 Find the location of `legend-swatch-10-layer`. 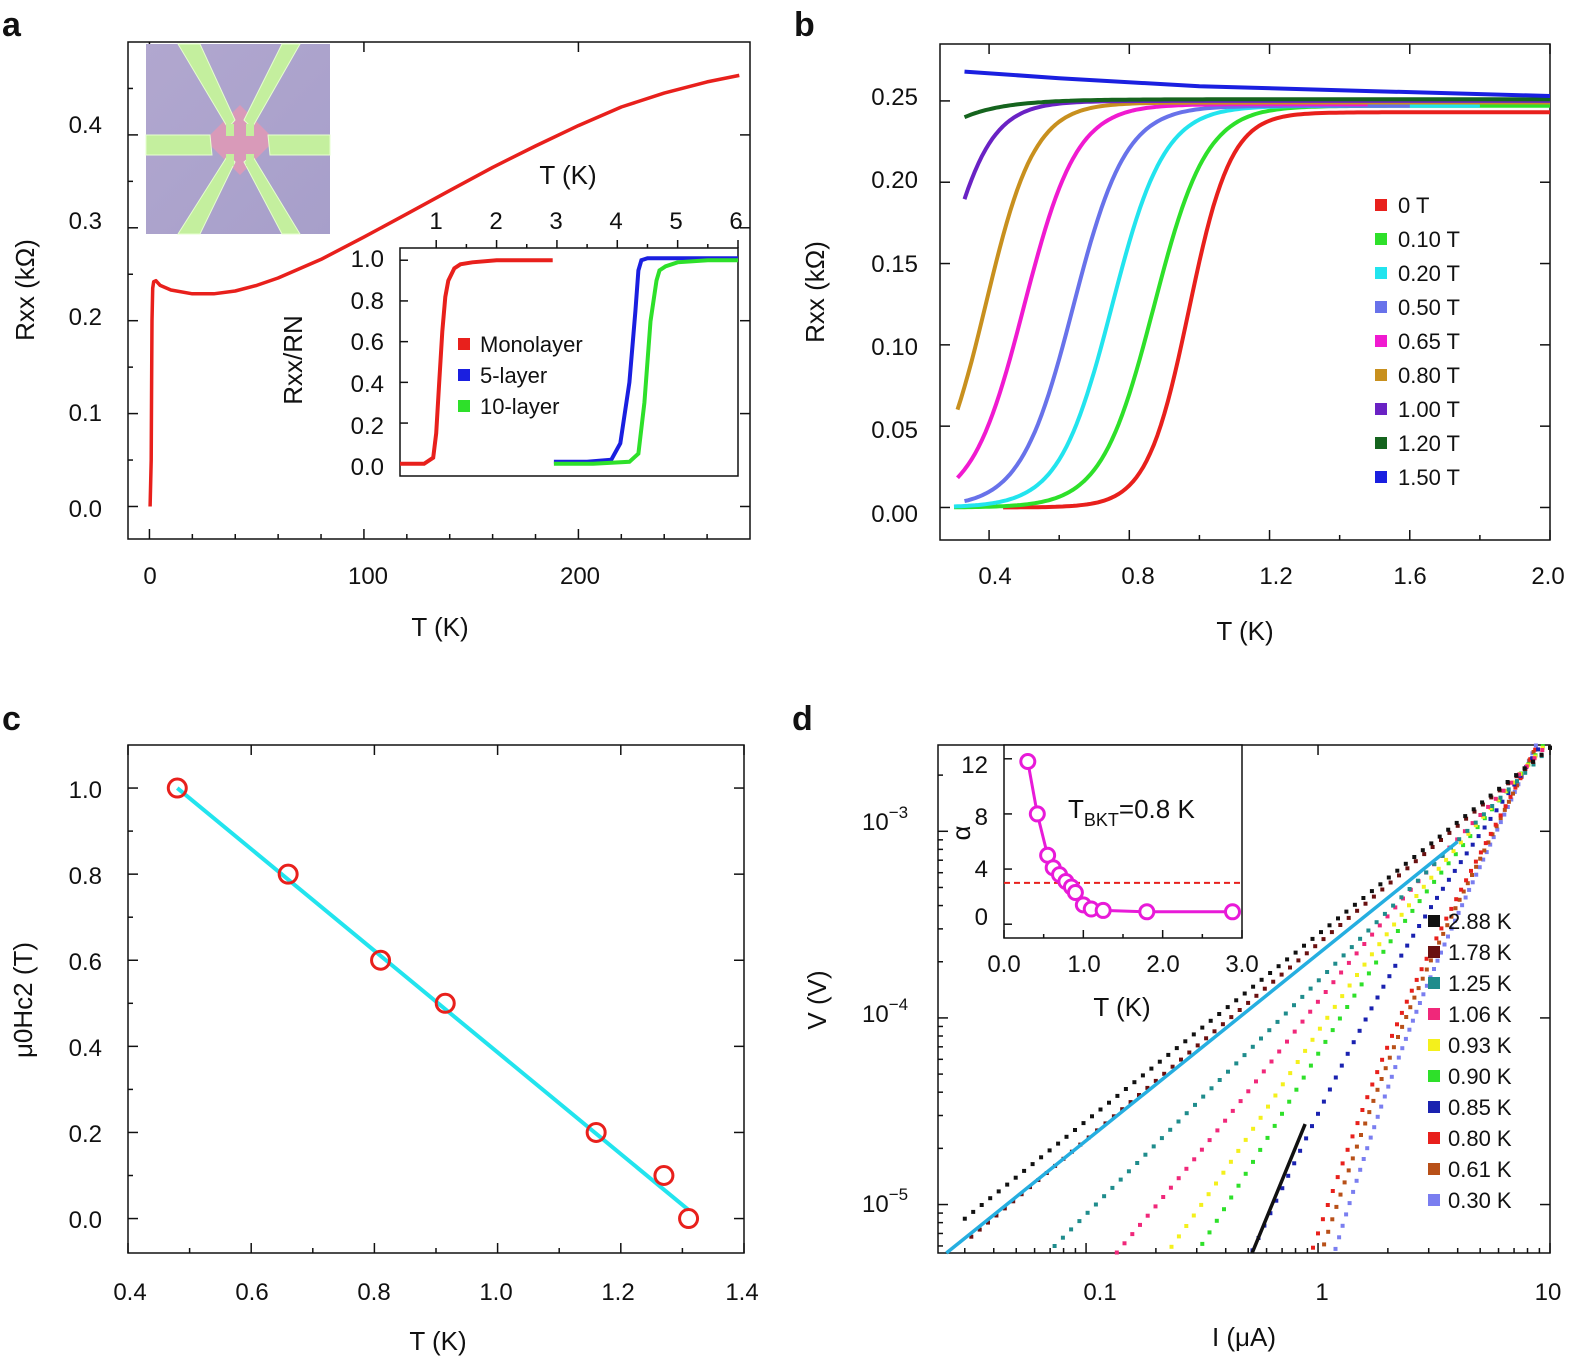

legend-swatch-10-layer is located at coordinates (464, 406).